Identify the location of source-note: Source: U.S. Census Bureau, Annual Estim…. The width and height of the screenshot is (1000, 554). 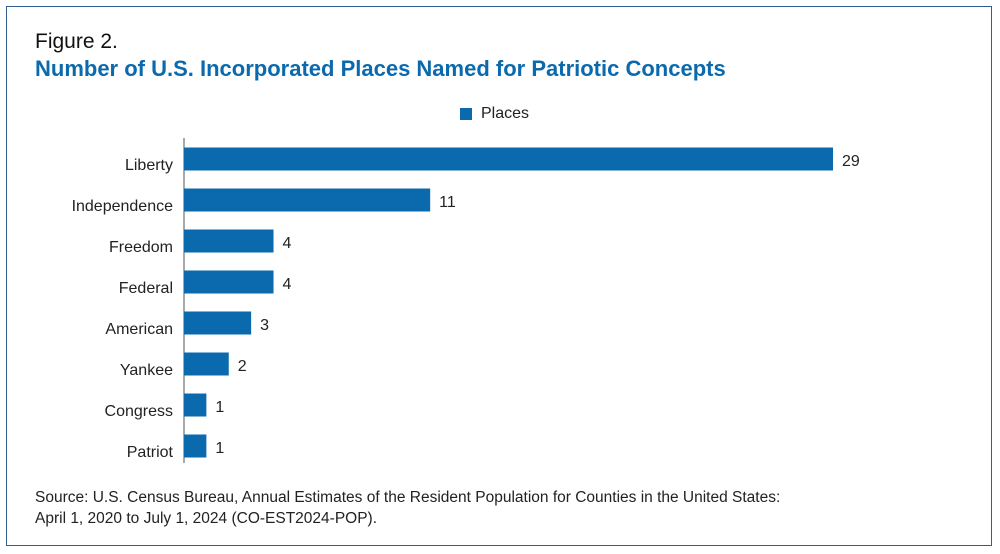
(407, 508).